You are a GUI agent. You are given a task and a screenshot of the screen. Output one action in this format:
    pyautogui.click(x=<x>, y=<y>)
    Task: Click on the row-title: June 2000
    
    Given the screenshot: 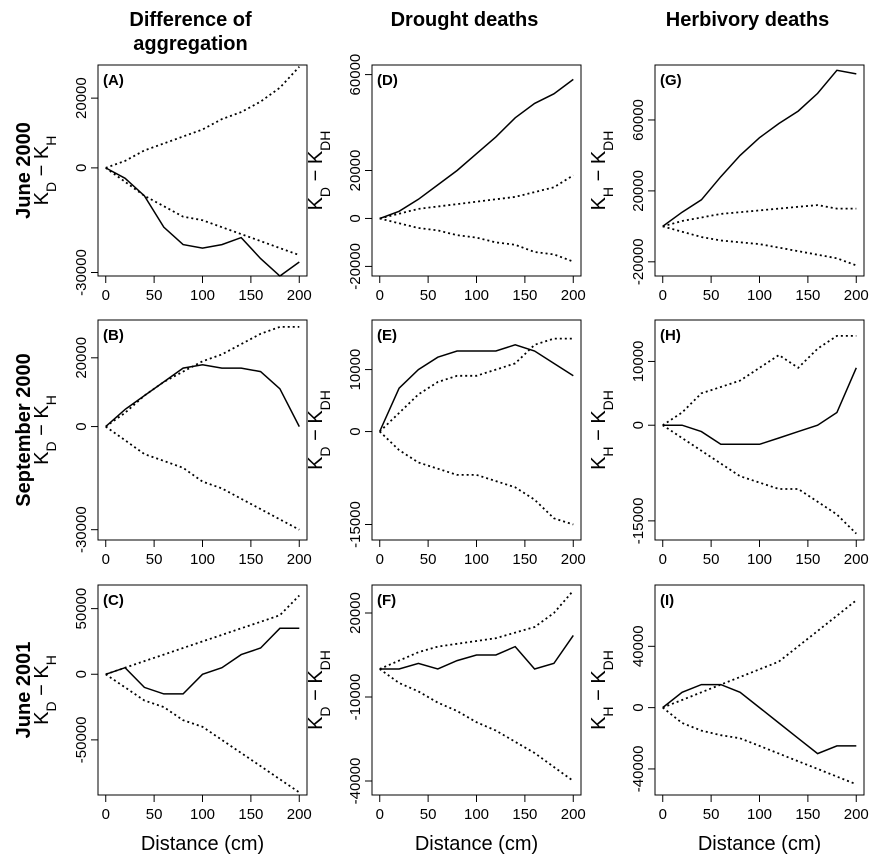 What is the action you would take?
    pyautogui.click(x=24, y=170)
    